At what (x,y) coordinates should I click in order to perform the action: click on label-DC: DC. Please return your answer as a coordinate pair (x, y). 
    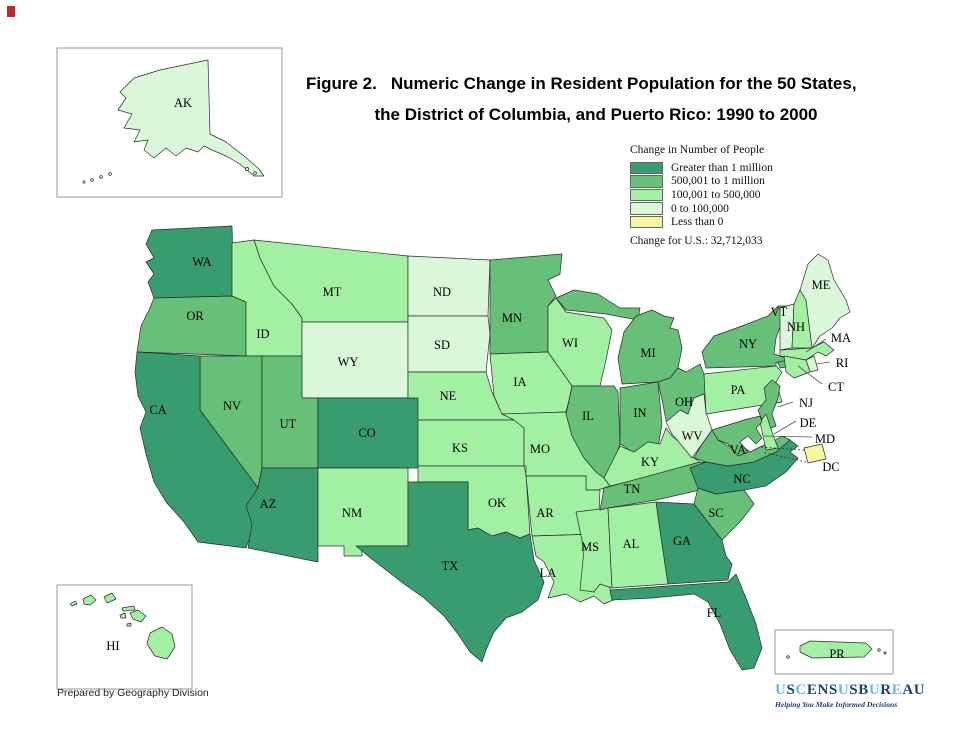
    Looking at the image, I should click on (830, 467).